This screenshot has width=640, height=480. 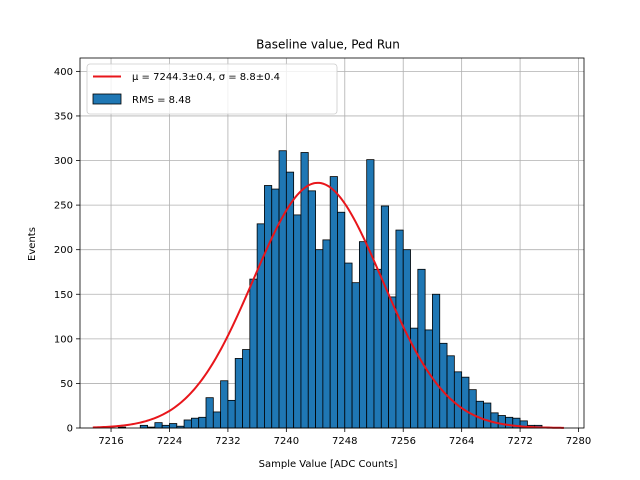 I want to click on legend-box, so click(x=212, y=89).